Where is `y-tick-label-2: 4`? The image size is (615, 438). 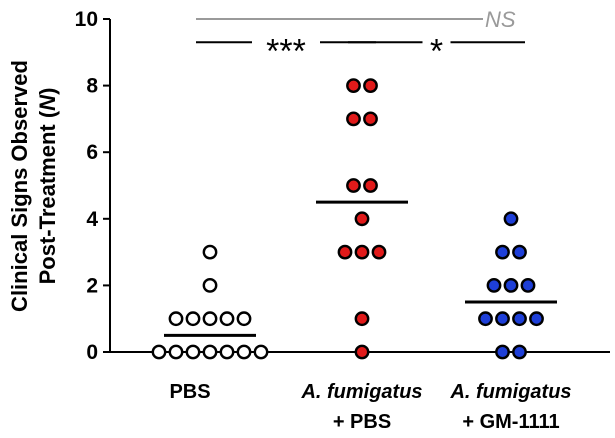
y-tick-label-2: 4 is located at coordinates (92, 219).